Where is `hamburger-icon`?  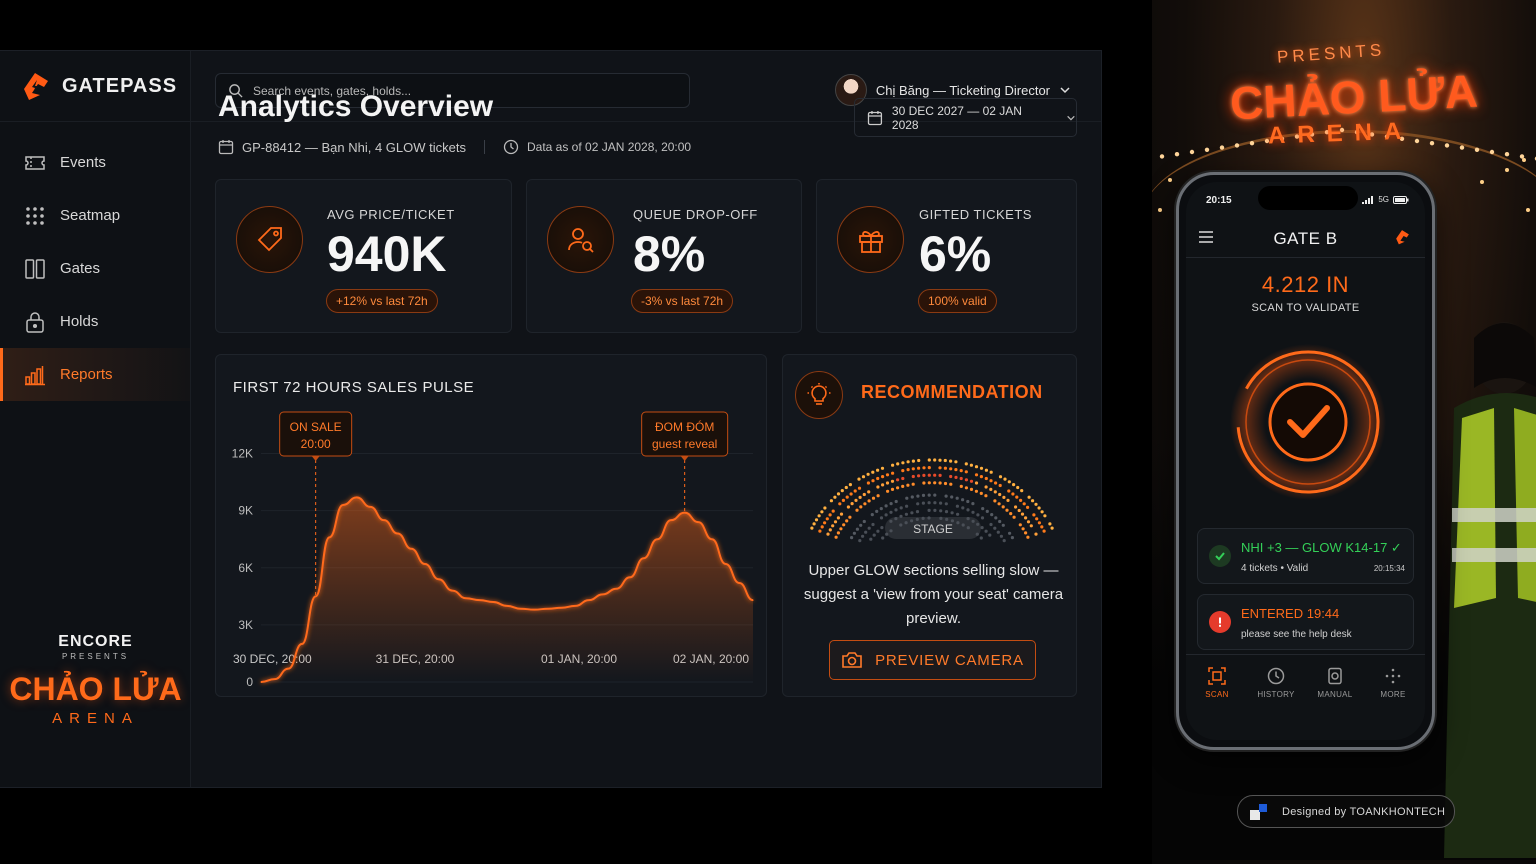 hamburger-icon is located at coordinates (1206, 237).